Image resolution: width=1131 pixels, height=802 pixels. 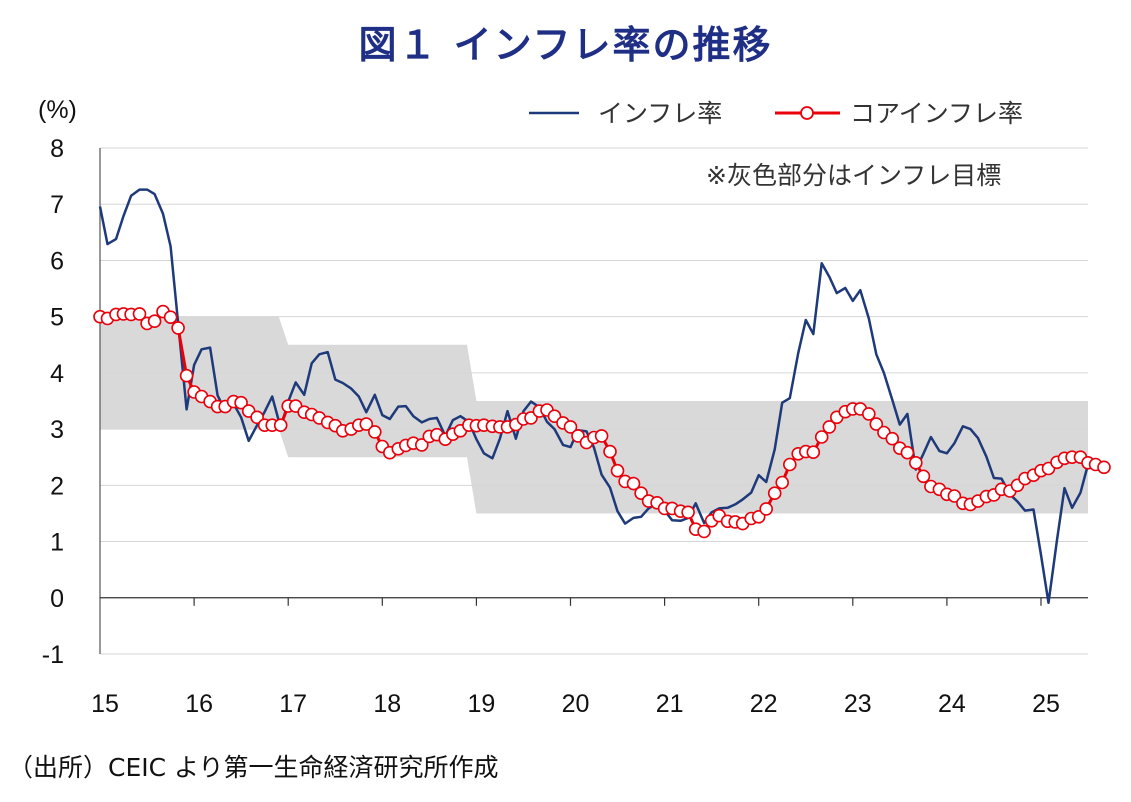 I want to click on y-tick-label: 3, so click(x=57, y=430).